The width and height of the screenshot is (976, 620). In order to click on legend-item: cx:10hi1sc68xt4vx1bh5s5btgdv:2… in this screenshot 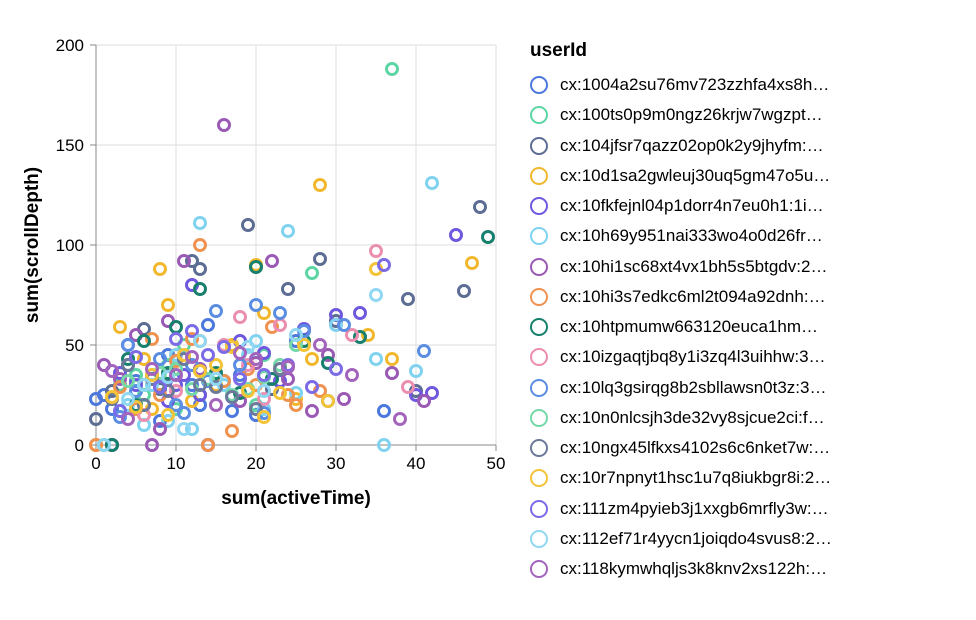, I will do `click(681, 267)`.